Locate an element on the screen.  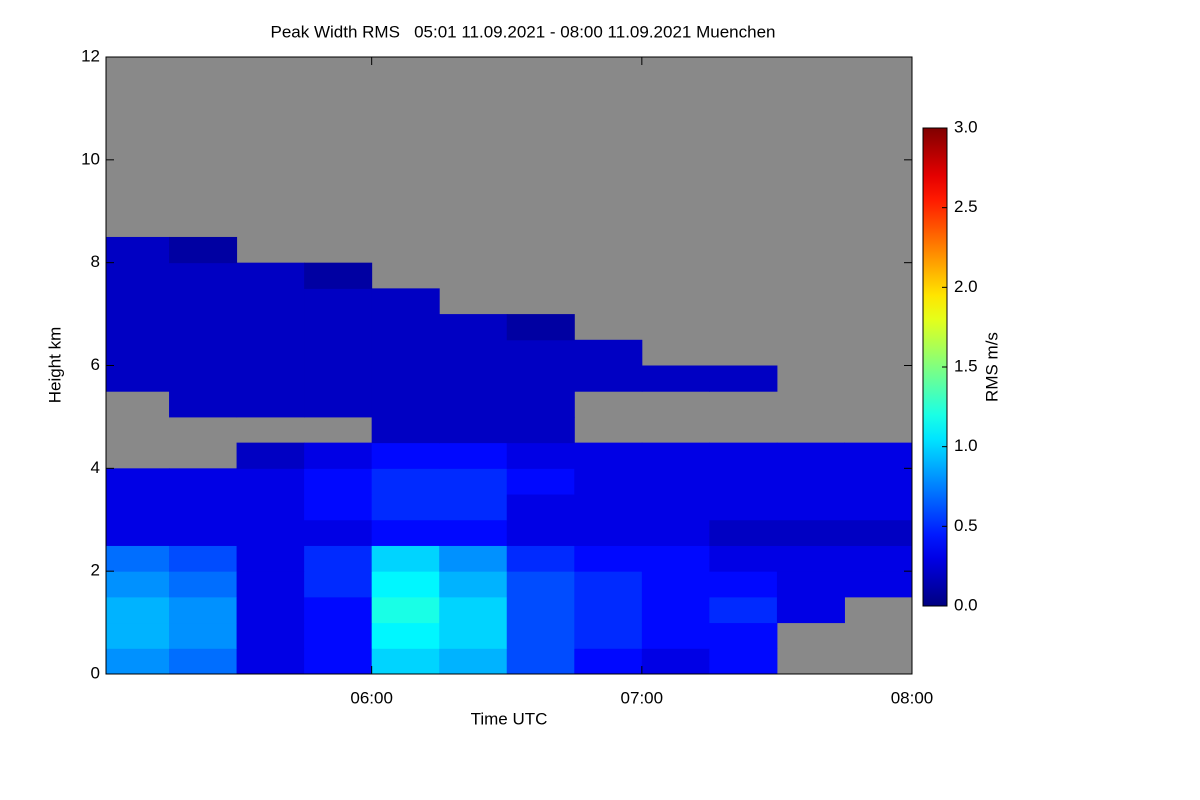
colorbar-tick-label: 0.5 is located at coordinates (966, 525).